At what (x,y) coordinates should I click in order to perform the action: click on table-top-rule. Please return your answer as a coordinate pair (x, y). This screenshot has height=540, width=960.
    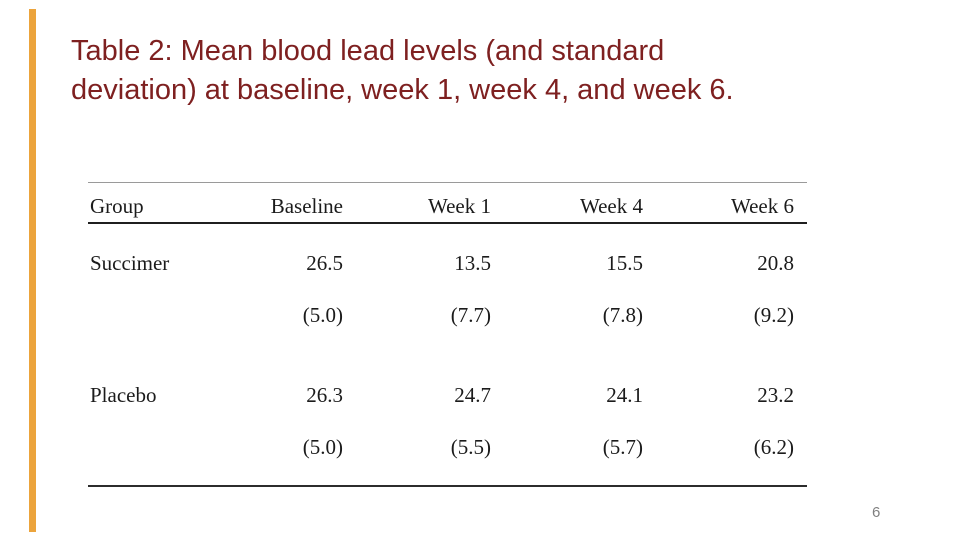
    Looking at the image, I should click on (447, 182).